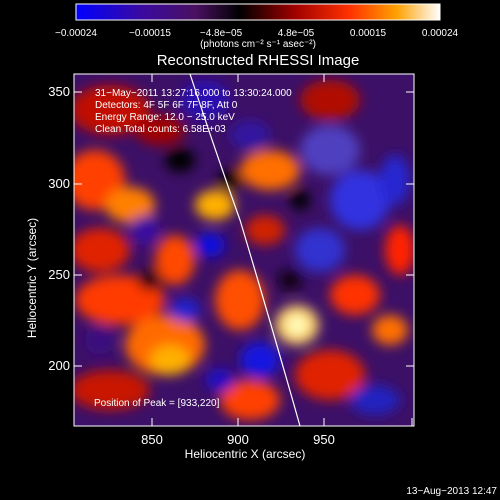 This screenshot has width=500, height=500. What do you see at coordinates (245, 454) in the screenshot?
I see `x-axis-label: Heliocentric X (arcsec)` at bounding box center [245, 454].